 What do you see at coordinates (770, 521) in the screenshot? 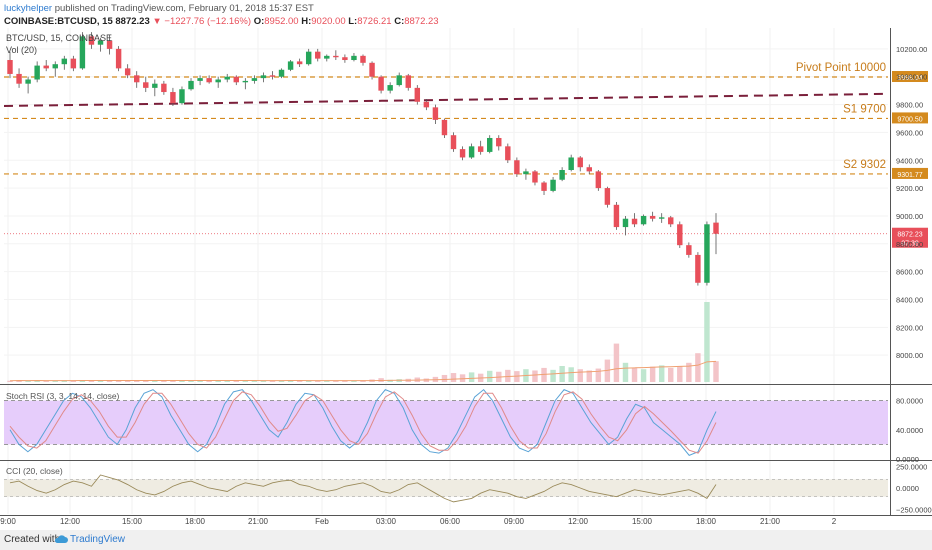
I see `x-tick-label: 21:00` at bounding box center [770, 521].